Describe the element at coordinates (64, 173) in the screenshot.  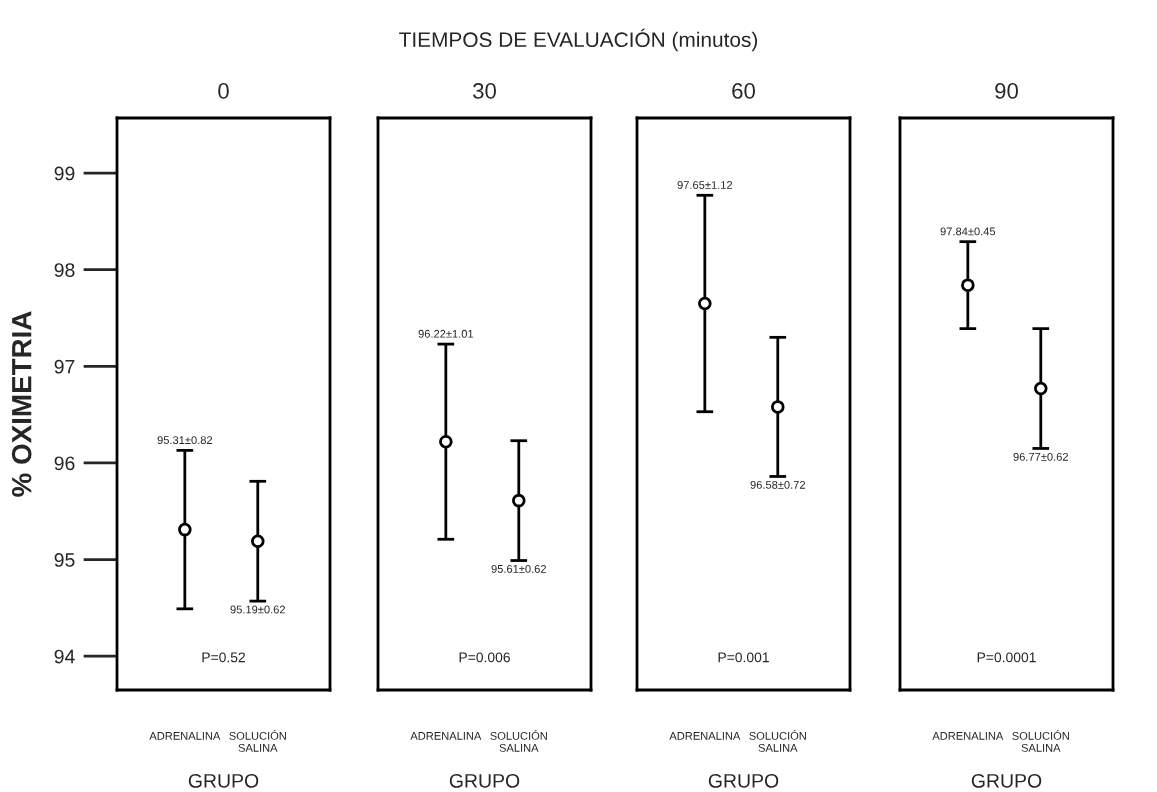
I see `y-tick-label: 99` at that location.